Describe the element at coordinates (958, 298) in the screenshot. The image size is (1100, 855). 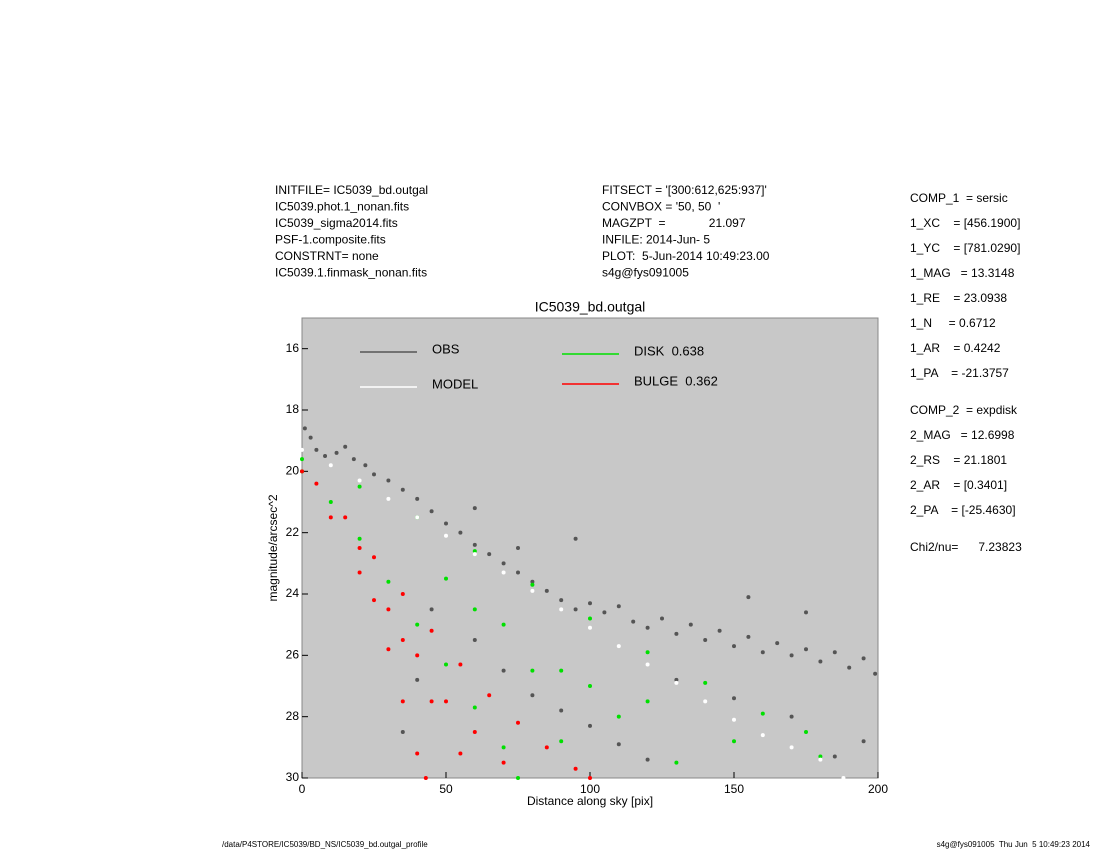
I see `fit-parameter: 1_RE = 23.0938` at that location.